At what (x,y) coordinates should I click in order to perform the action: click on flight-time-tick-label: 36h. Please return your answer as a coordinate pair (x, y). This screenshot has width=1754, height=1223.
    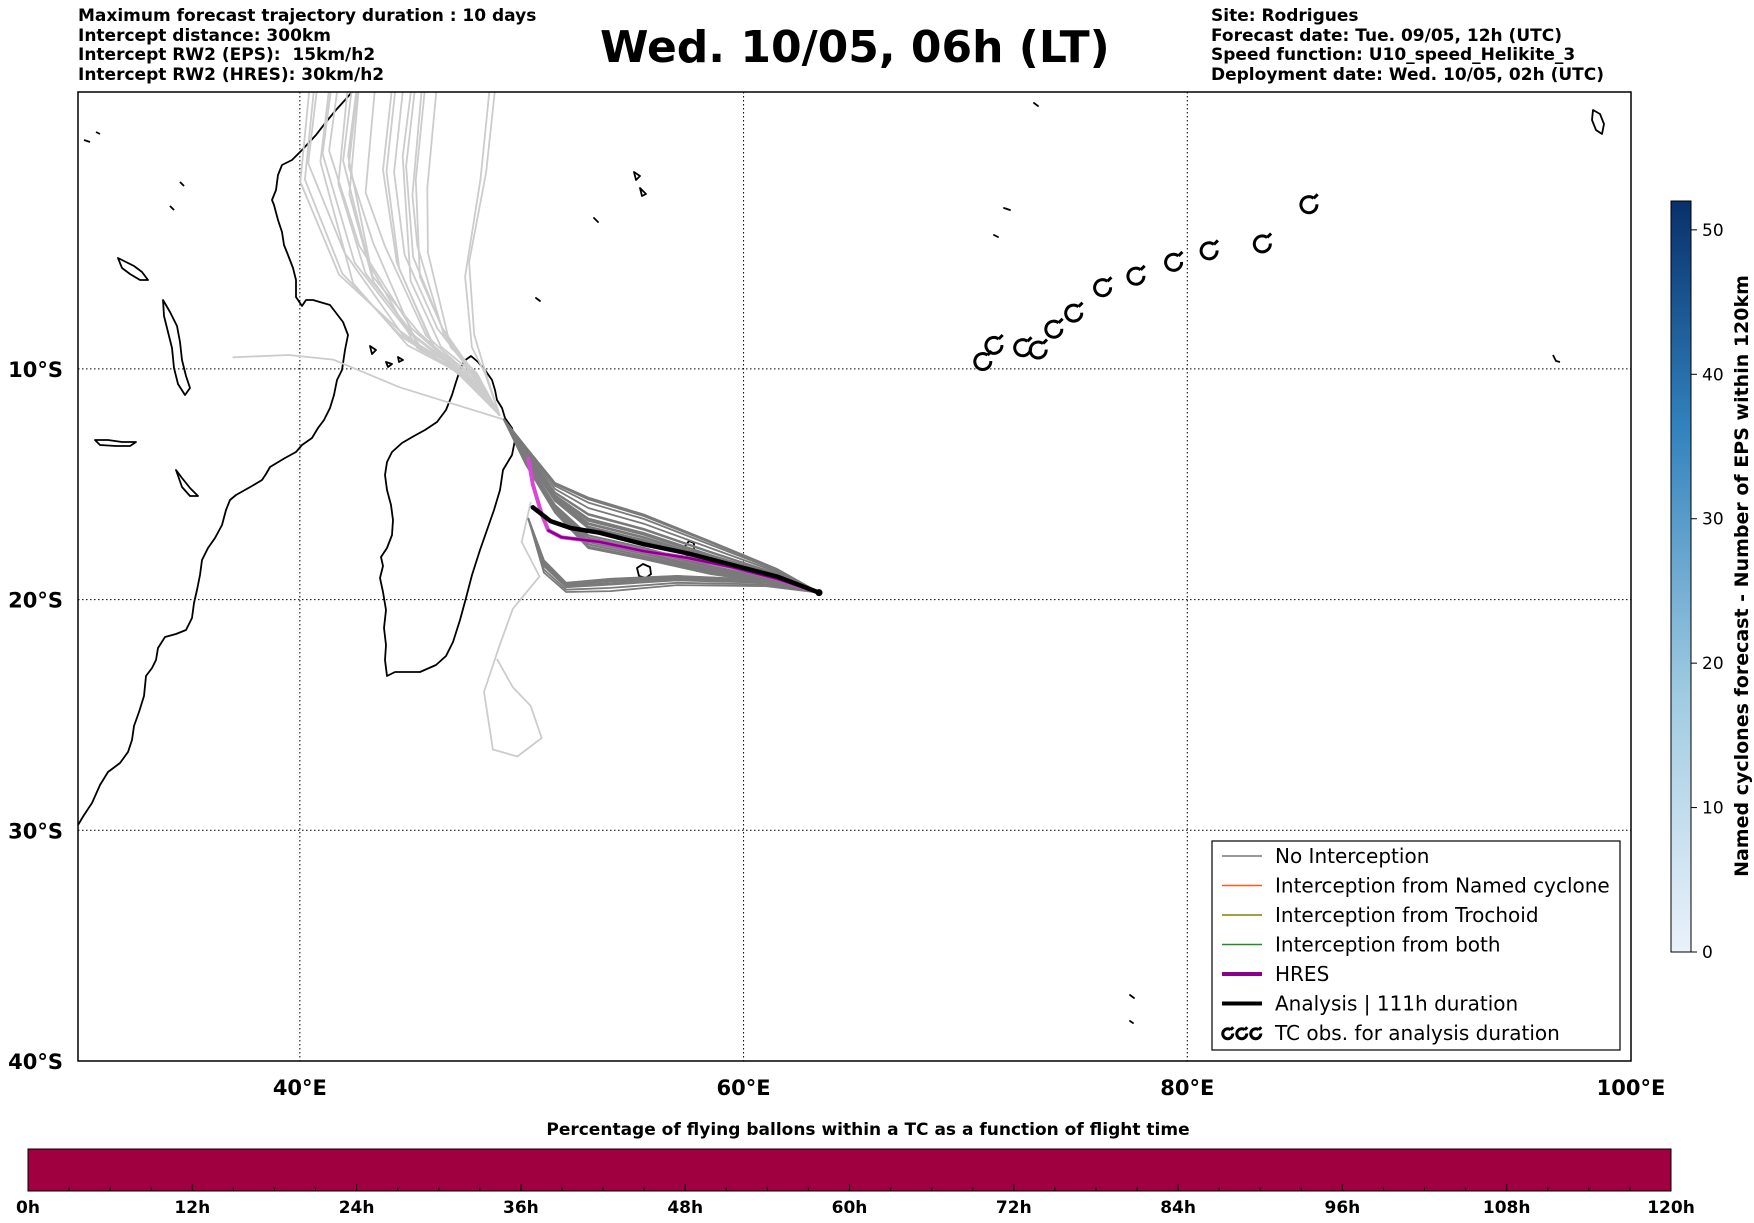
    Looking at the image, I should click on (521, 1208).